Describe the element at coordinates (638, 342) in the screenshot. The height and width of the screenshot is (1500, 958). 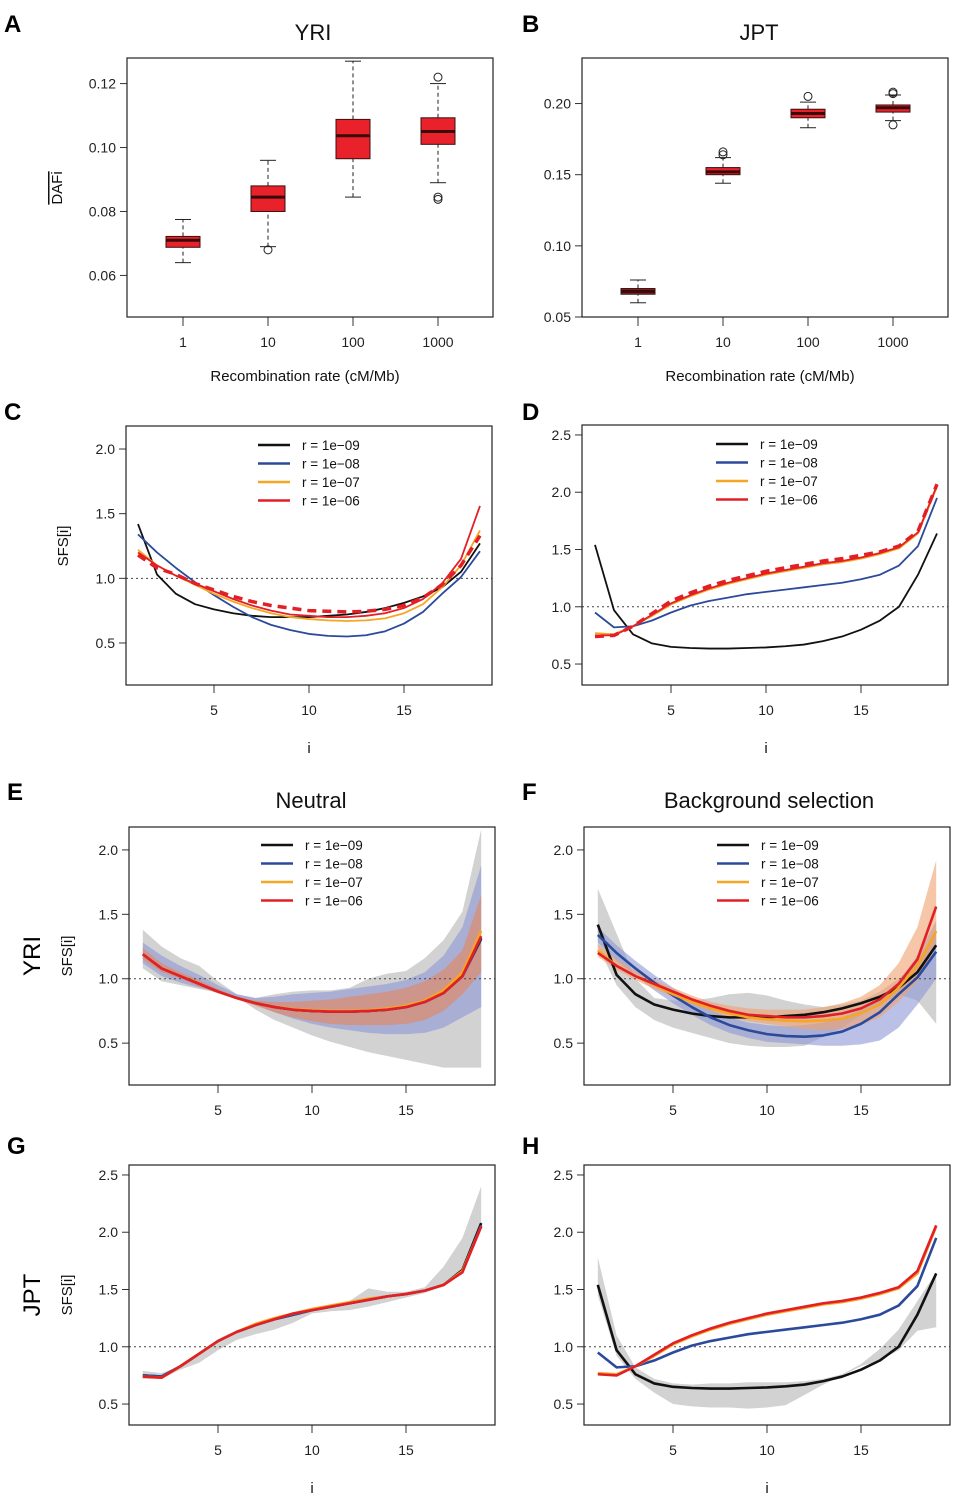
I see `x-tick-label: 1` at that location.